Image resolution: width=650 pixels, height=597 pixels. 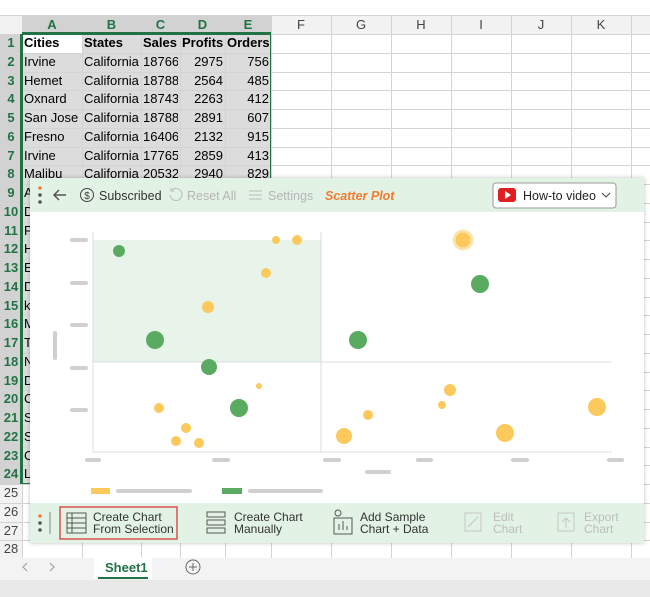 What do you see at coordinates (11, 61) in the screenshot?
I see `row-number: 2` at bounding box center [11, 61].